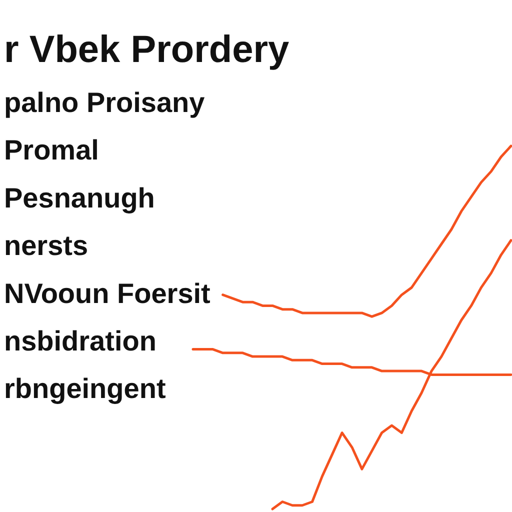 Image resolution: width=512 pixels, height=512 pixels. Describe the element at coordinates (147, 50) in the screenshot. I see `chart-title: r Vbek Prordery` at that location.